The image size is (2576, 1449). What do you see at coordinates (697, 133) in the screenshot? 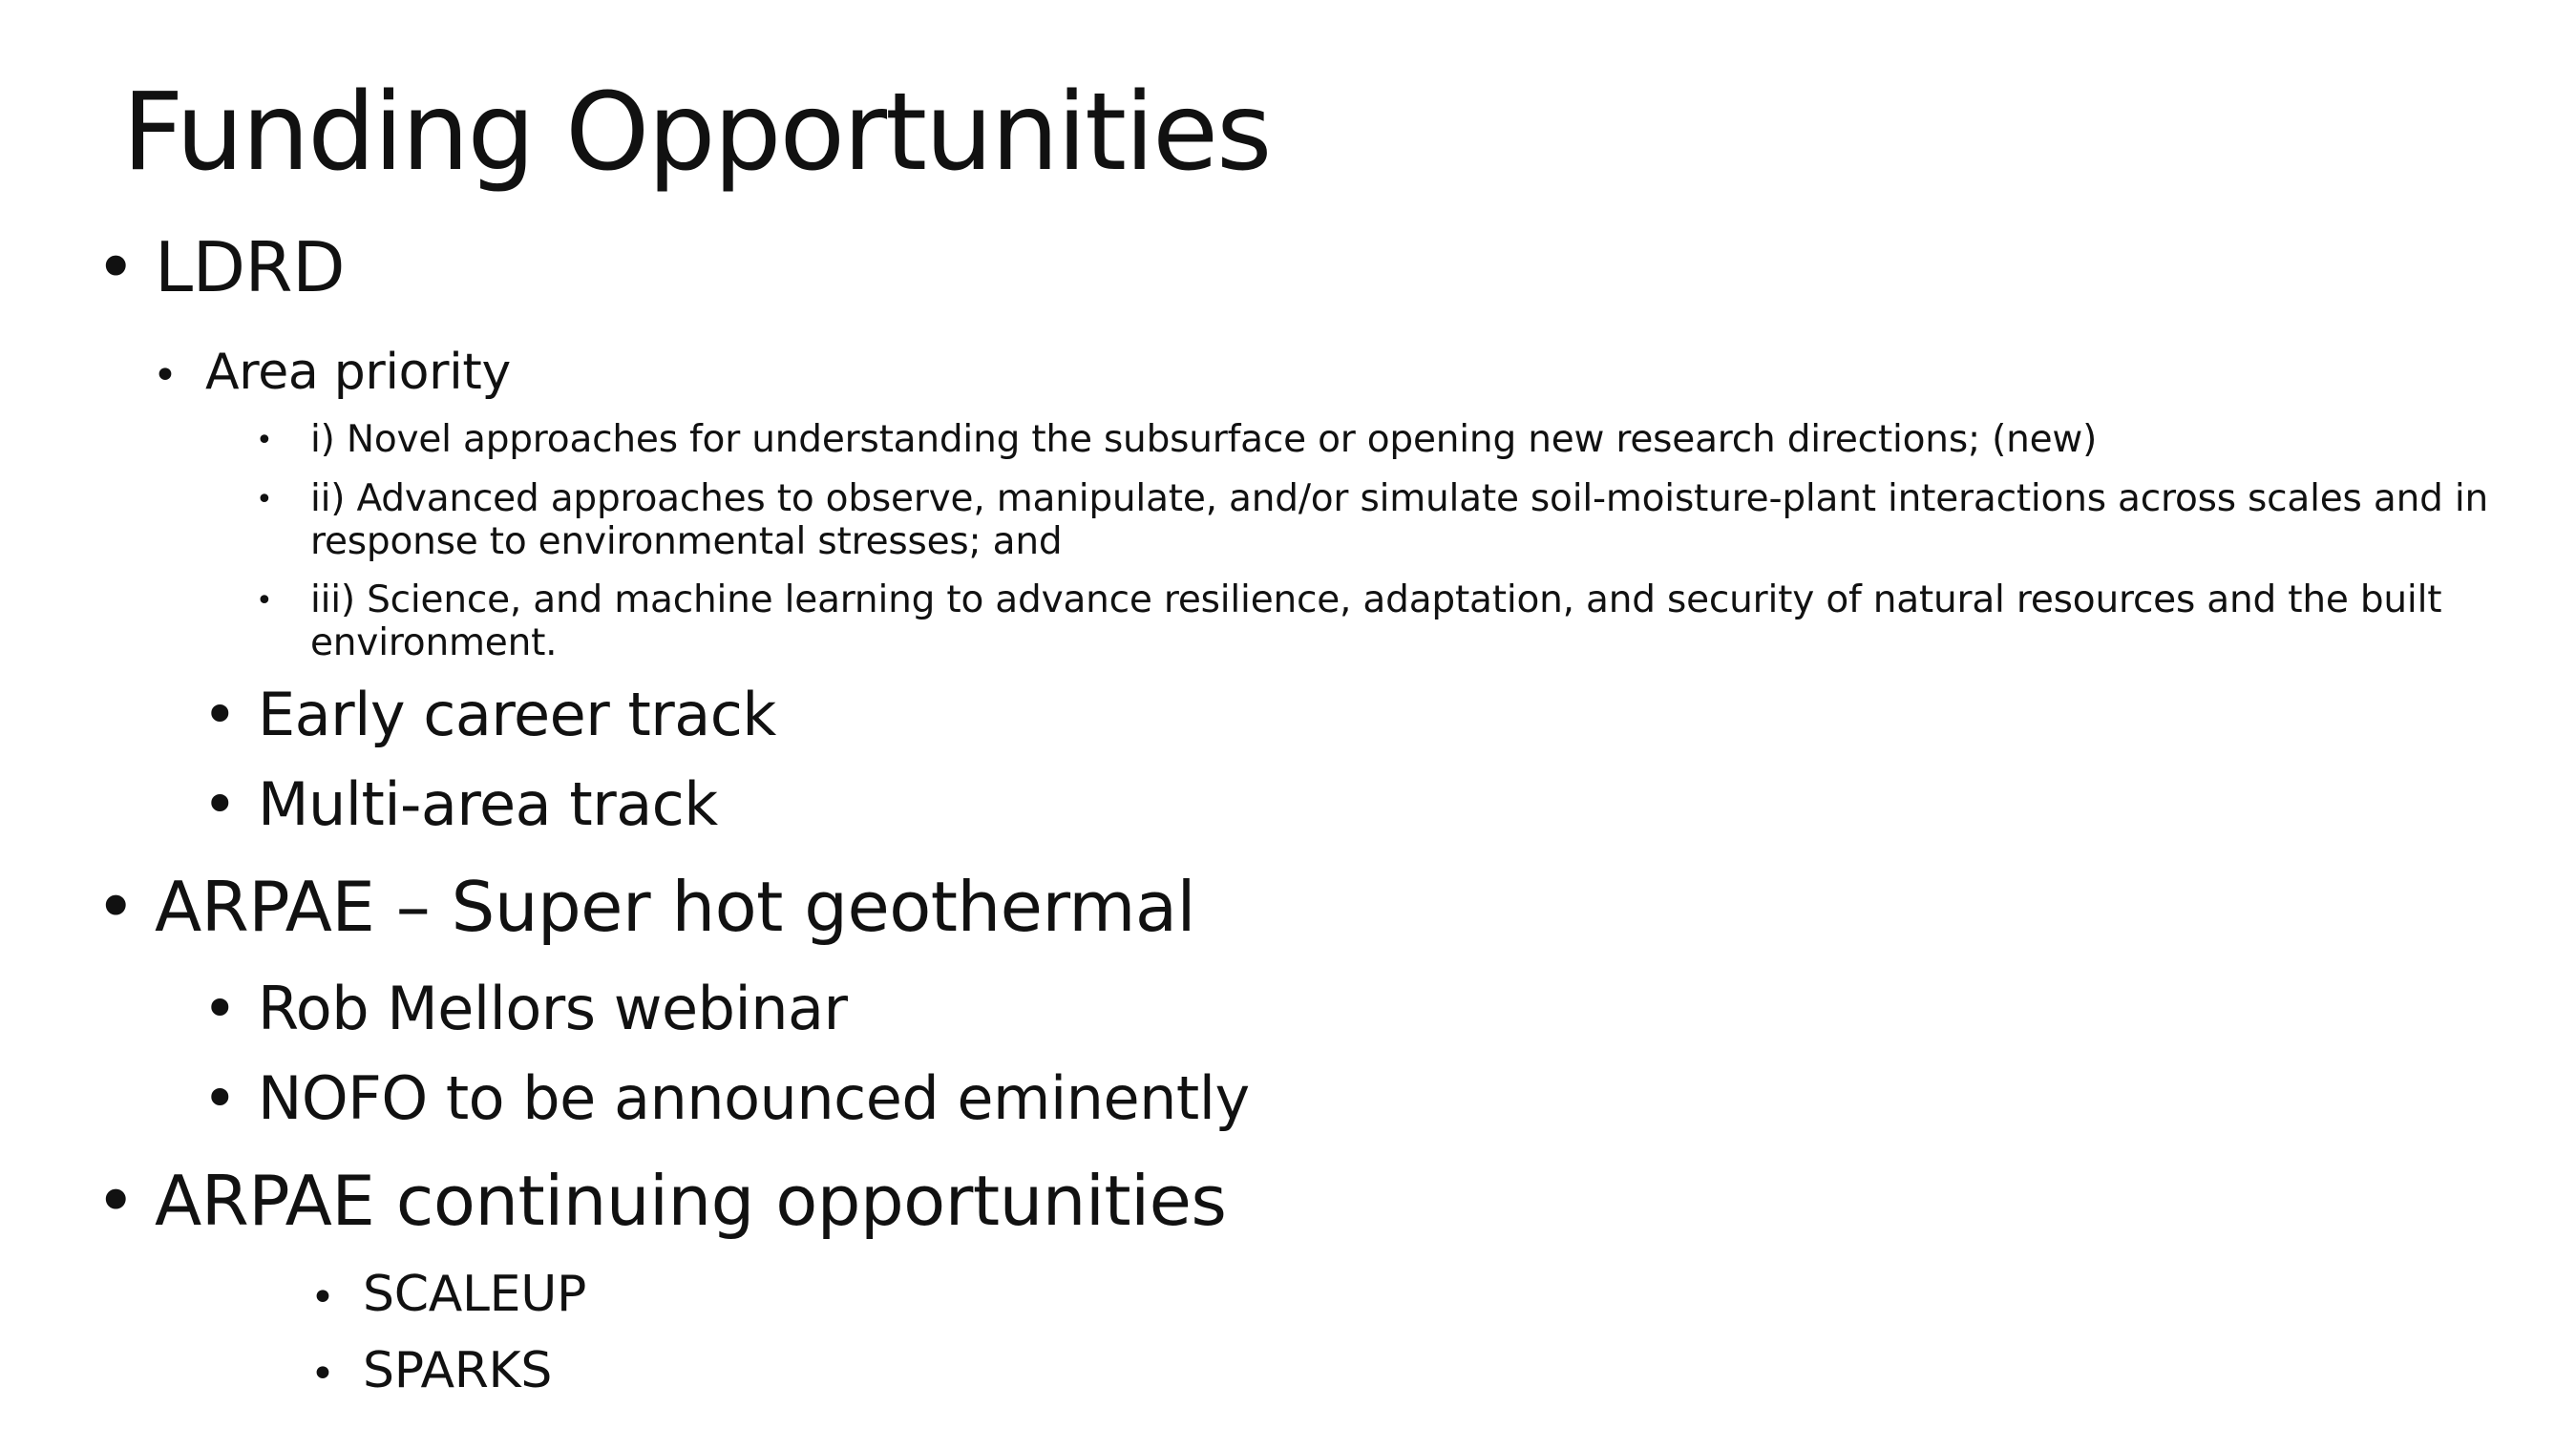
I see `slide-title: Funding Opportunities` at bounding box center [697, 133].